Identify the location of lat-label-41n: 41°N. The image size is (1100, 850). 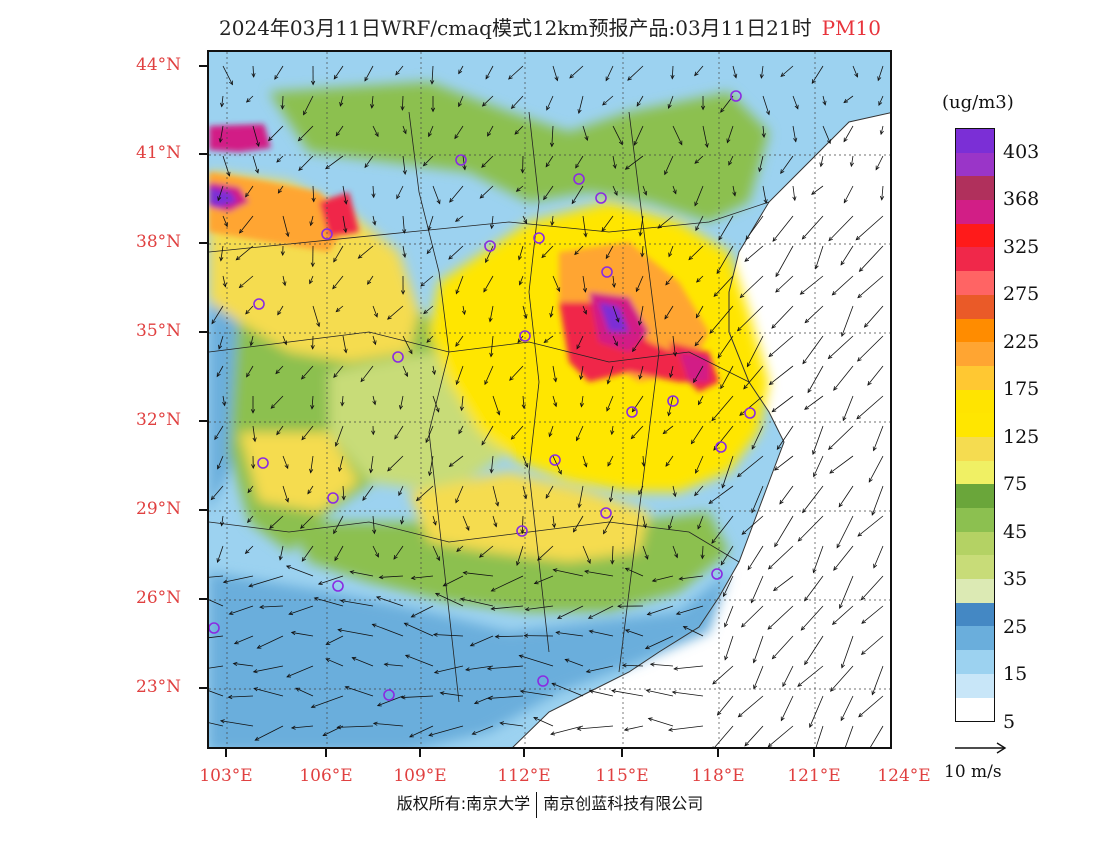
(159, 153).